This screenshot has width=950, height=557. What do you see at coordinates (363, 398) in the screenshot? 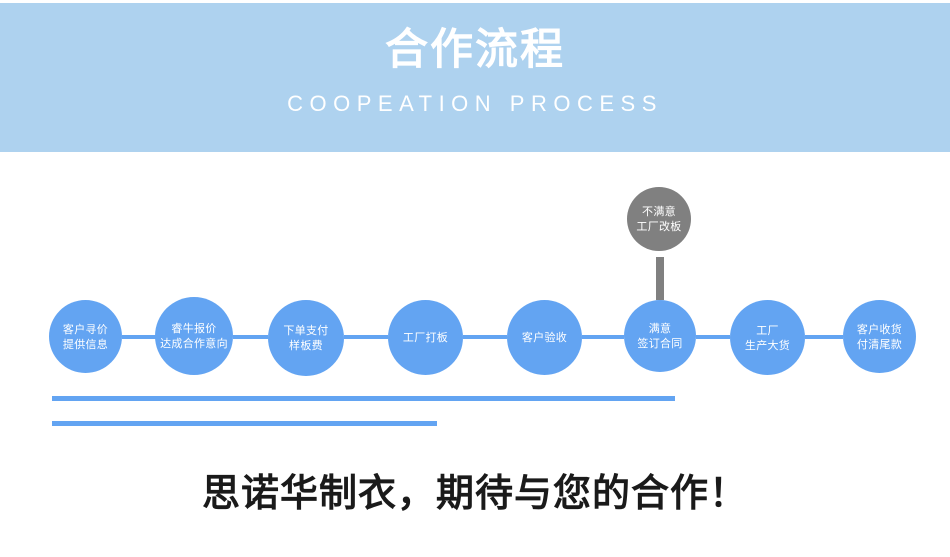
I see `accent-rule-upper` at bounding box center [363, 398].